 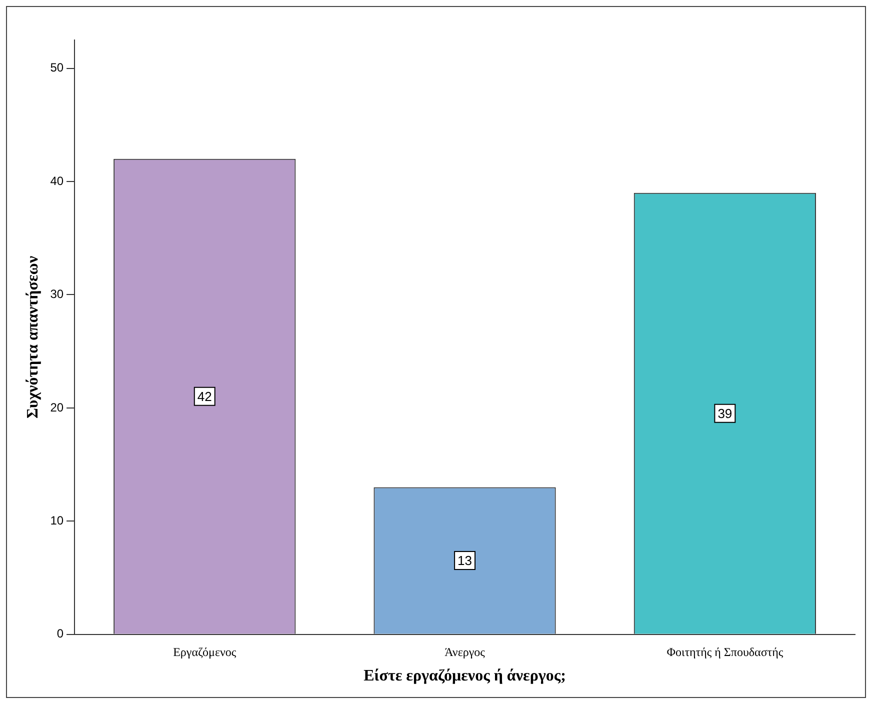 I want to click on y-tick-label: 30, so click(x=57, y=294).